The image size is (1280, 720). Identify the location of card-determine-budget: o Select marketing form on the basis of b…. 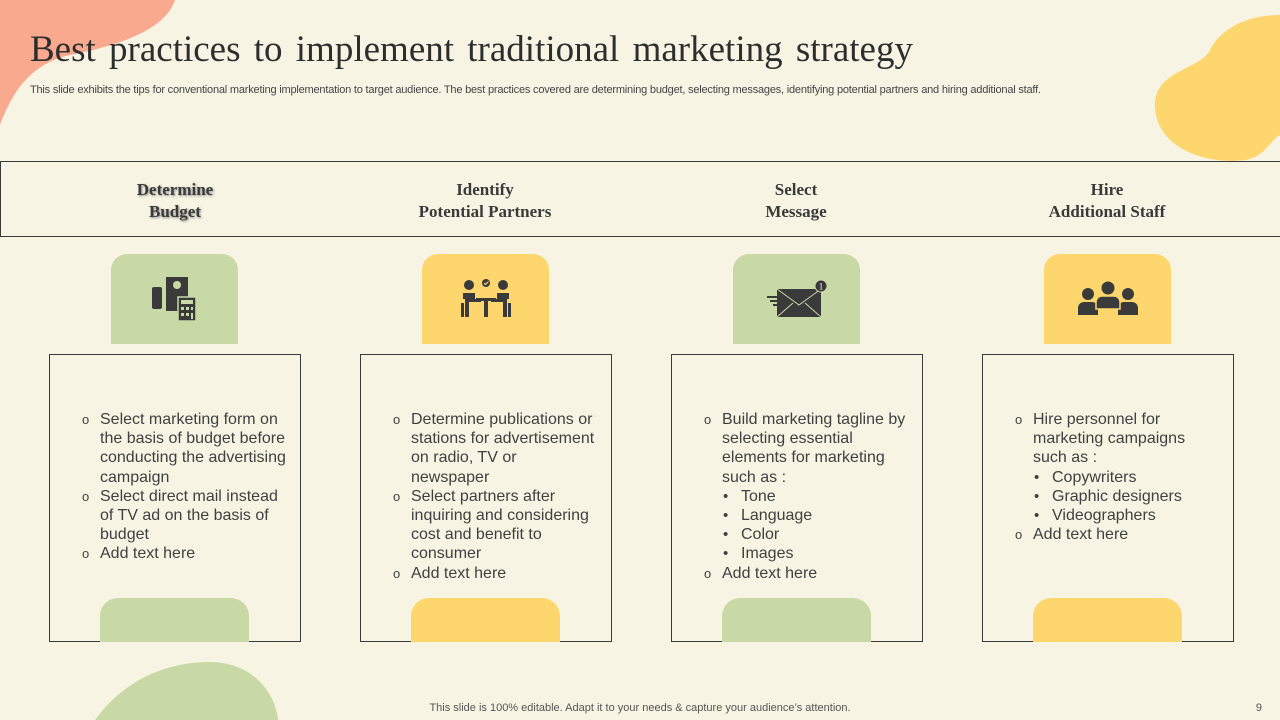
(175, 498).